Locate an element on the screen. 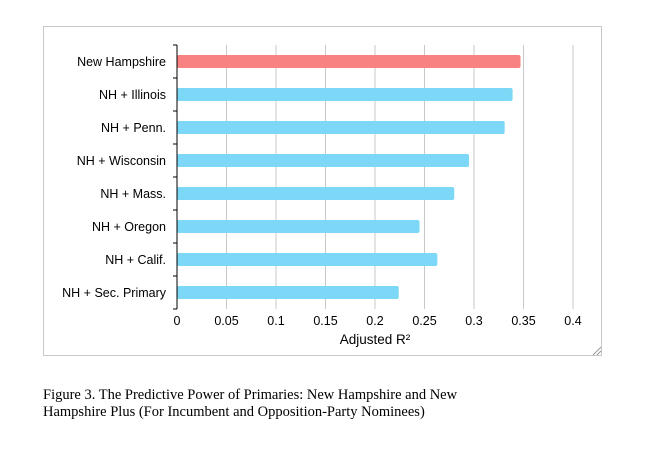 The width and height of the screenshot is (645, 453). bar-nh-penn is located at coordinates (341, 127).